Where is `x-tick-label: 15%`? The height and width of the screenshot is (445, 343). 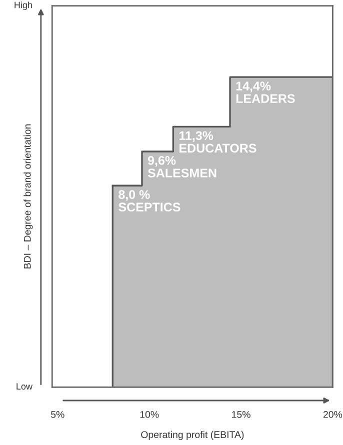
x-tick-label: 15% is located at coordinates (241, 414).